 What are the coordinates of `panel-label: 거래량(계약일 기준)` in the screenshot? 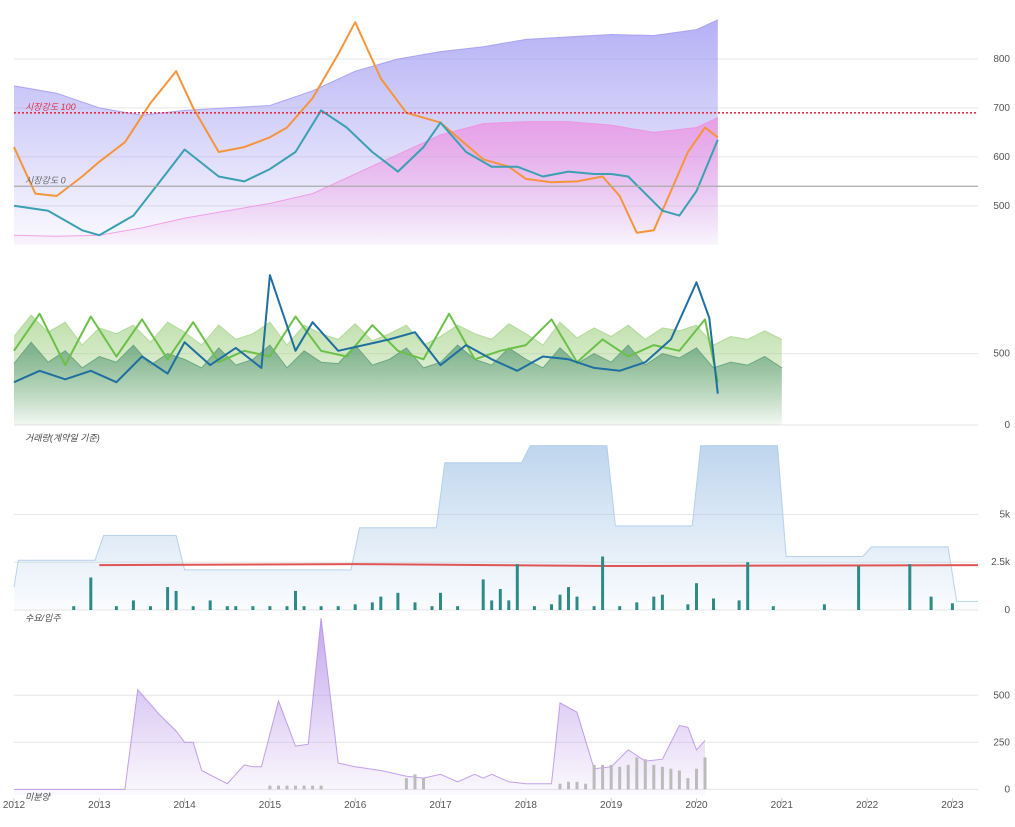 It's located at (62, 438).